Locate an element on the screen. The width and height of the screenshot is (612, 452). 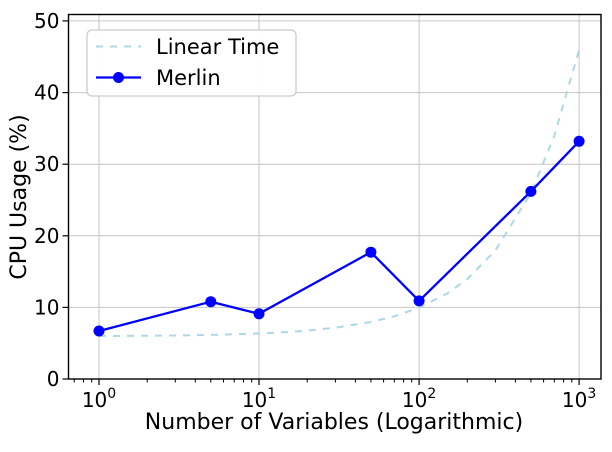
merlin-marker-sample is located at coordinates (118, 77).